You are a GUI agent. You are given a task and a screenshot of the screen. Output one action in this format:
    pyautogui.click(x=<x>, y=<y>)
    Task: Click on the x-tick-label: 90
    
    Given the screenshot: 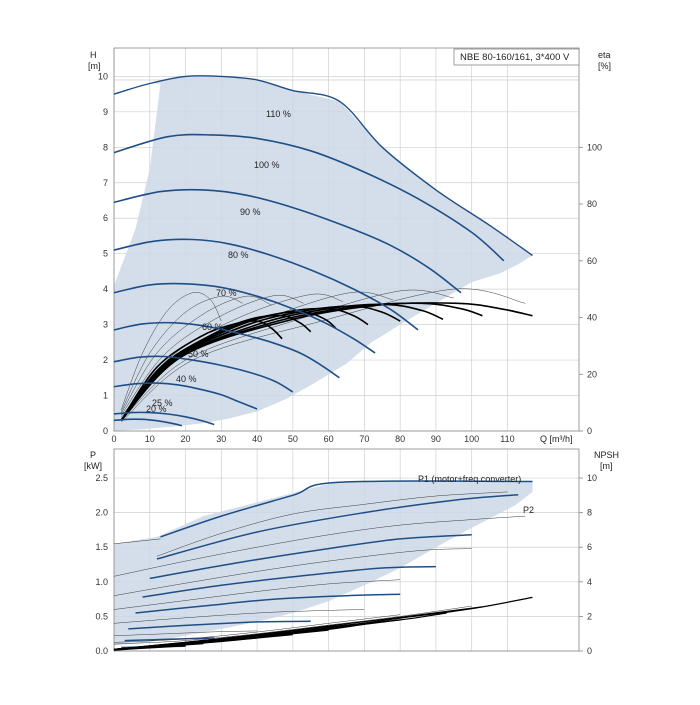 What is the action you would take?
    pyautogui.click(x=436, y=439)
    